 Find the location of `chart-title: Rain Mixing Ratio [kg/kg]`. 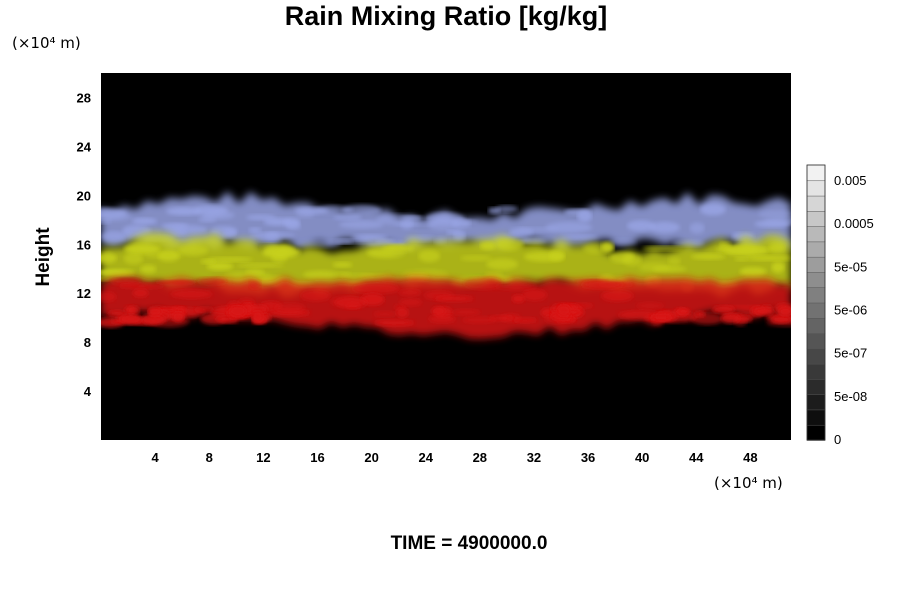

chart-title: Rain Mixing Ratio [kg/kg] is located at coordinates (446, 16).